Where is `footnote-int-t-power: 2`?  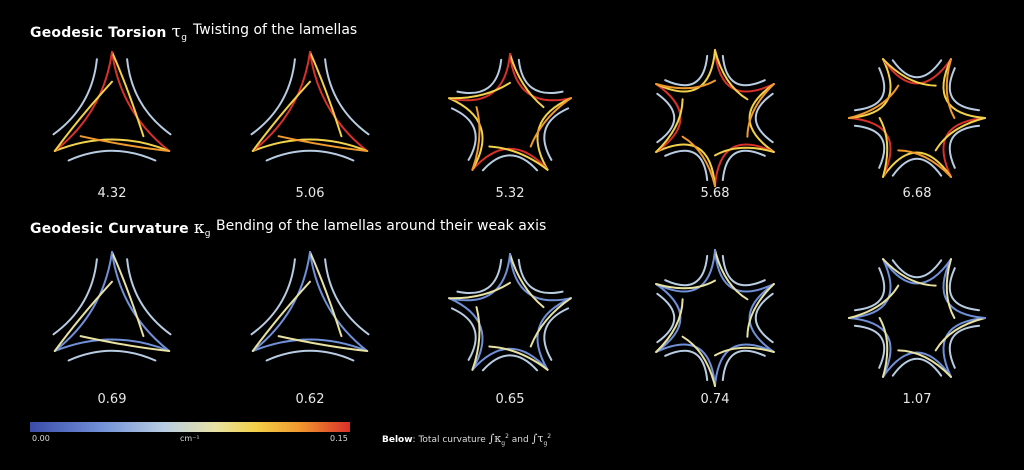
footnote-int-t-power: 2 is located at coordinates (549, 436).